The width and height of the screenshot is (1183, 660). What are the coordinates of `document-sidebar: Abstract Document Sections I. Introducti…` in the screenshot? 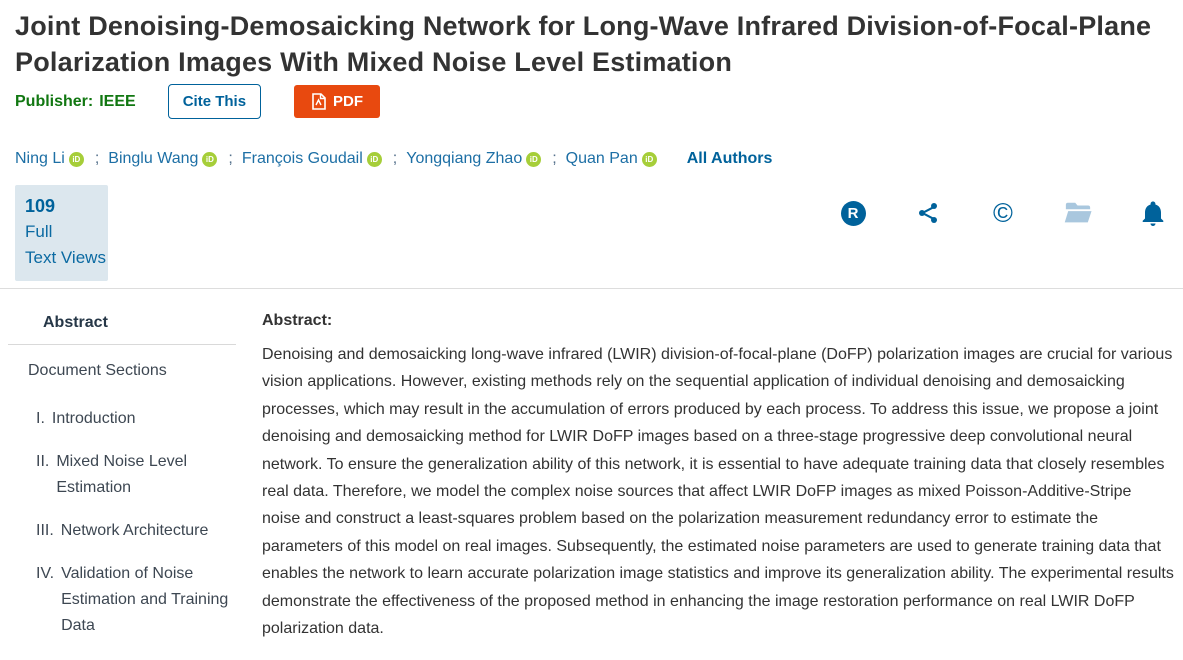 It's located at (123, 480).